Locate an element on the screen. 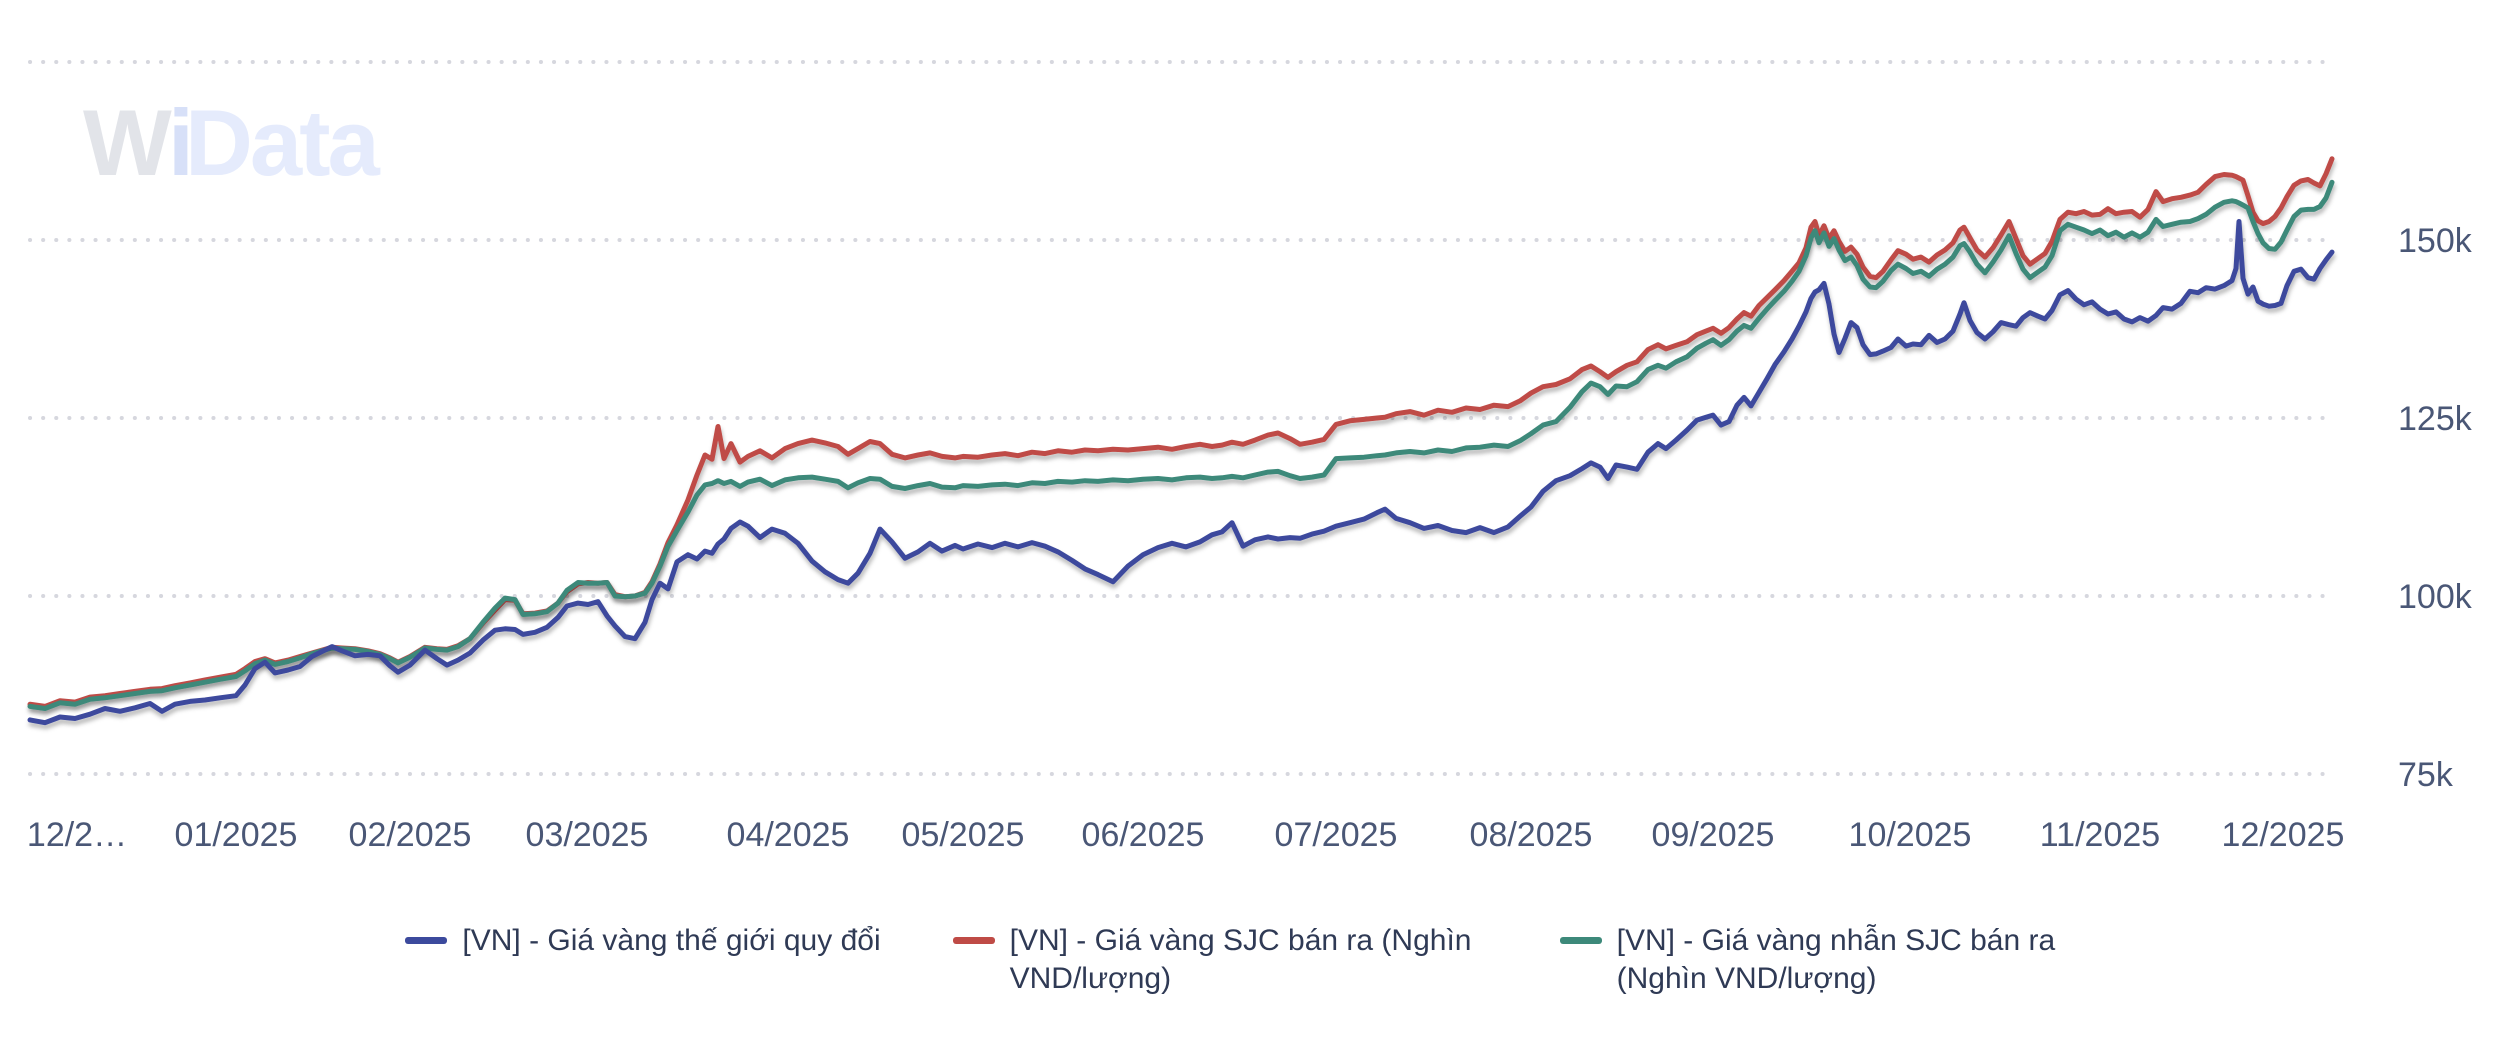 The width and height of the screenshot is (2500, 1050). watermark-word-data: Data is located at coordinates (282, 142).